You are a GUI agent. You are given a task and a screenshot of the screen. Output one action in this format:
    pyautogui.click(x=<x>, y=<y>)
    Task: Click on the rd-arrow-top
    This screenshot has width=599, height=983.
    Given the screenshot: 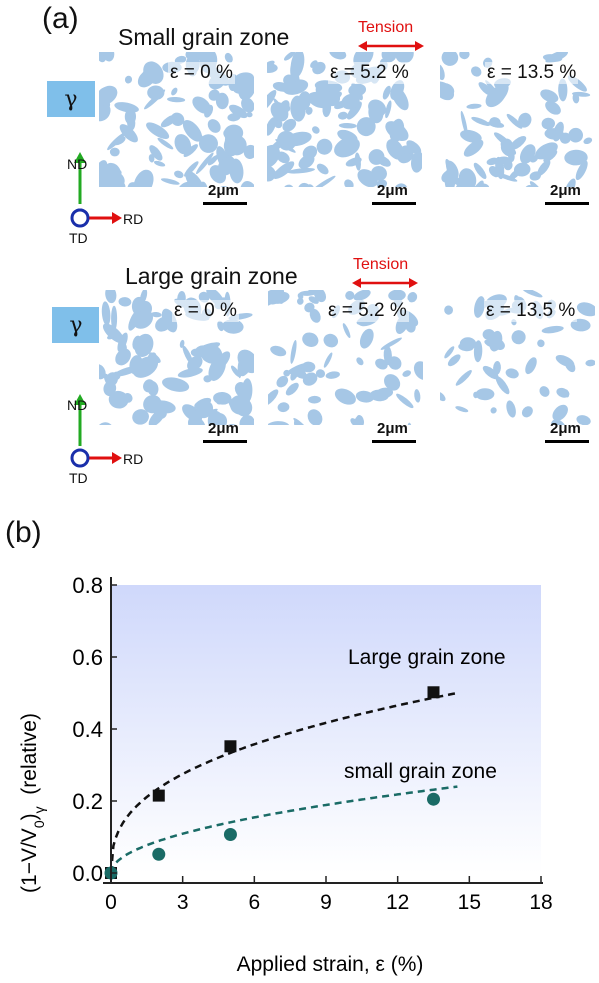 What is the action you would take?
    pyautogui.click(x=96, y=218)
    